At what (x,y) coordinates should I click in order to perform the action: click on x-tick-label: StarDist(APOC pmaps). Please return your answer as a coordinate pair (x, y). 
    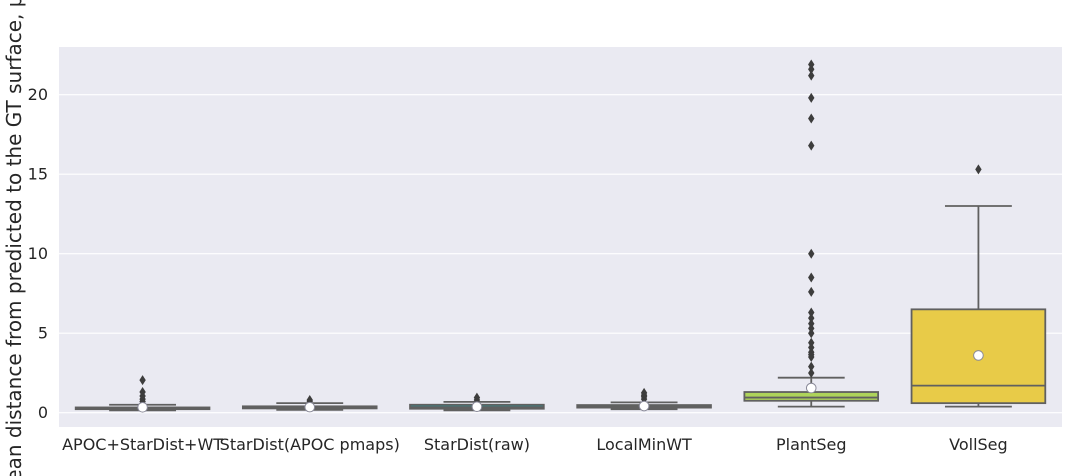
    Looking at the image, I should click on (310, 444).